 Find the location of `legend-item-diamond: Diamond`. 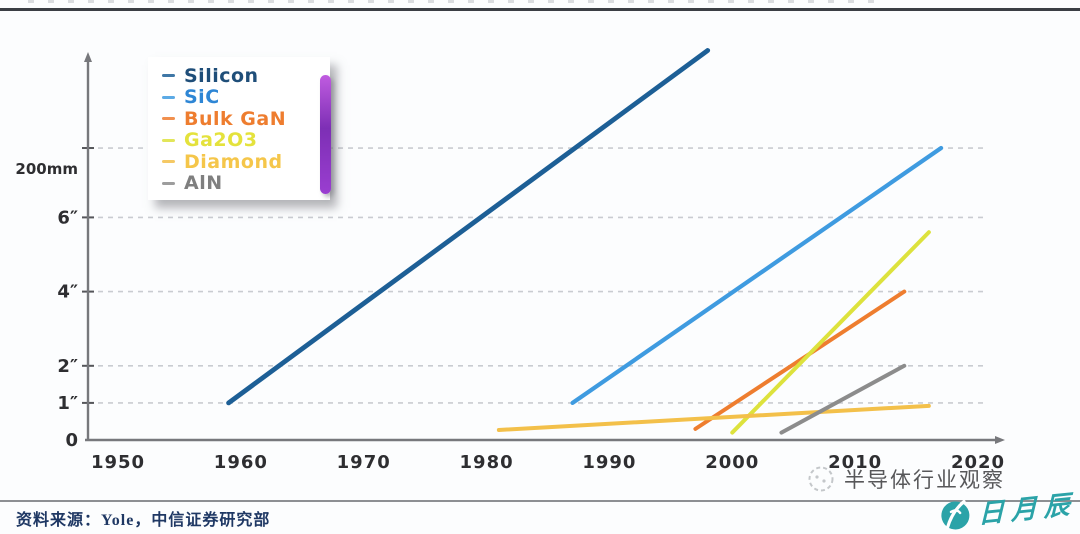

legend-item-diamond: Diamond is located at coordinates (246, 162).